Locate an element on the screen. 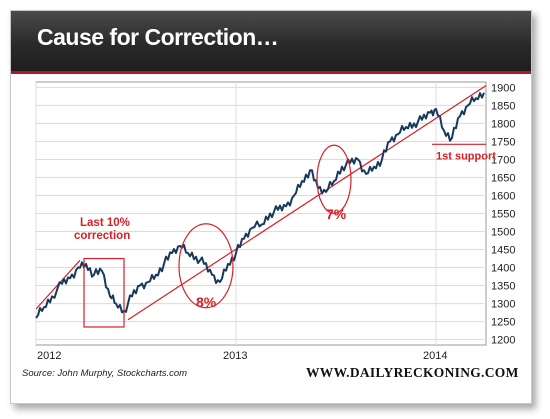 The height and width of the screenshot is (419, 550). y-tick-label: 1200 is located at coordinates (503, 341).